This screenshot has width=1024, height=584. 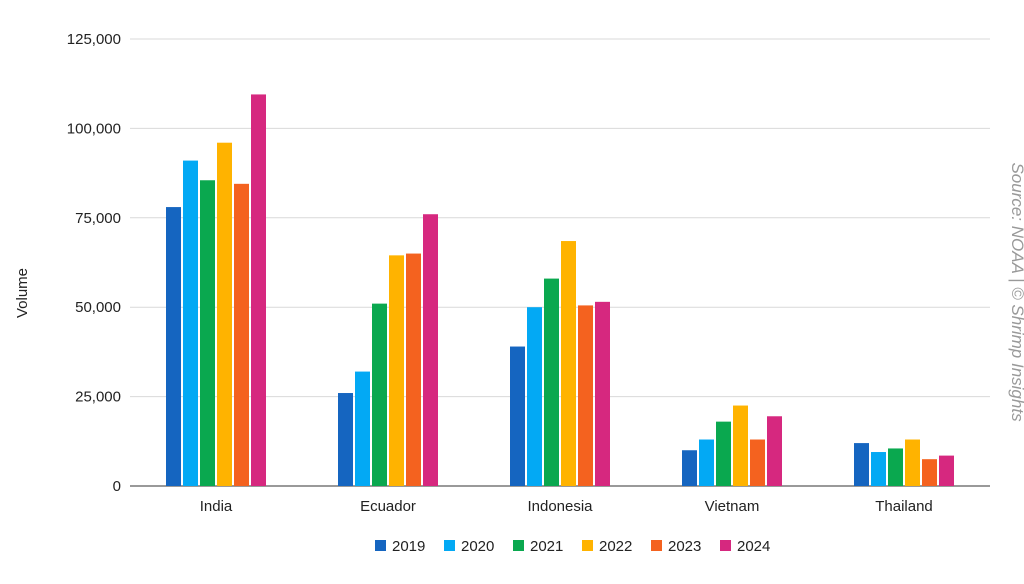 I want to click on x-category-label: Thailand, so click(x=904, y=506).